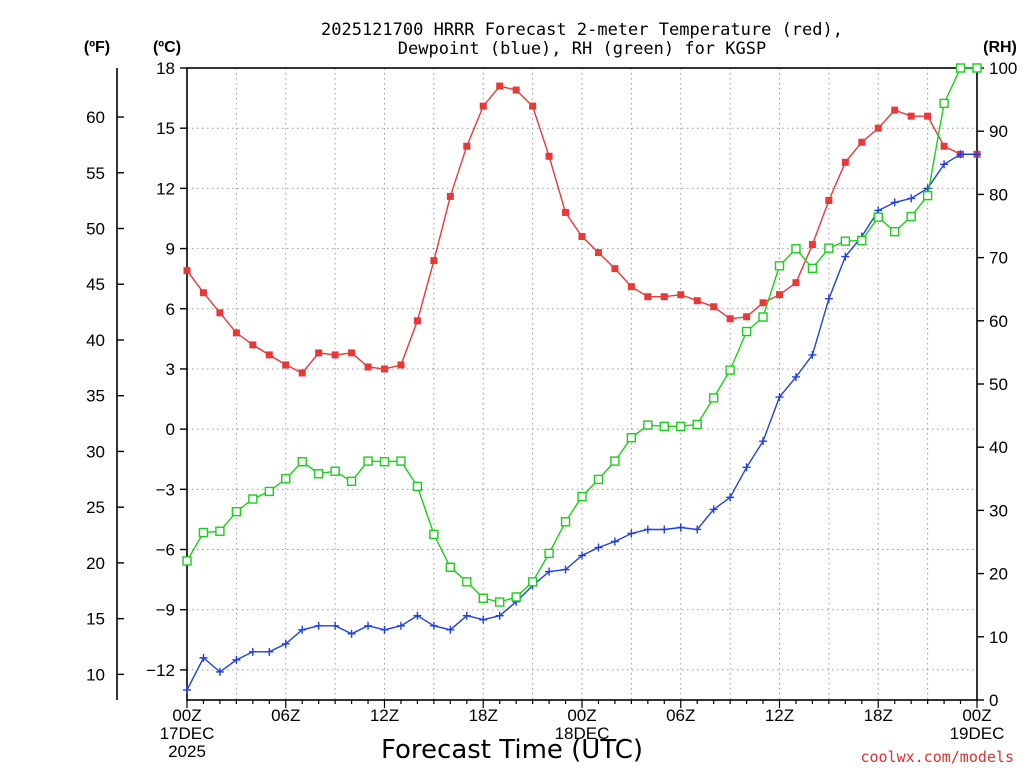 The width and height of the screenshot is (1024, 768). What do you see at coordinates (582, 733) in the screenshot?
I see `x-tick-label: 18DEC` at bounding box center [582, 733].